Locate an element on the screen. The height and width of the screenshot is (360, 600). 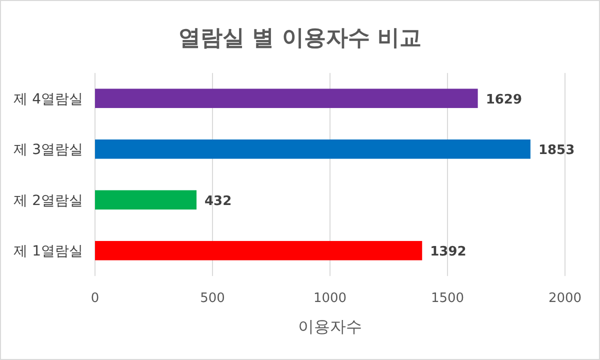
data-label: 1853 is located at coordinates (556, 150).